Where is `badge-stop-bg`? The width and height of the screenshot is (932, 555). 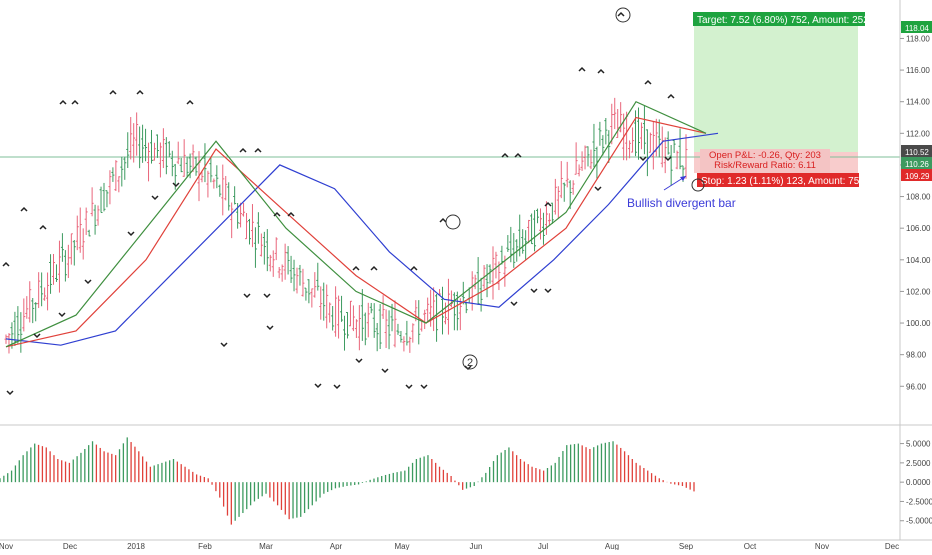
badge-stop-bg is located at coordinates (916, 175).